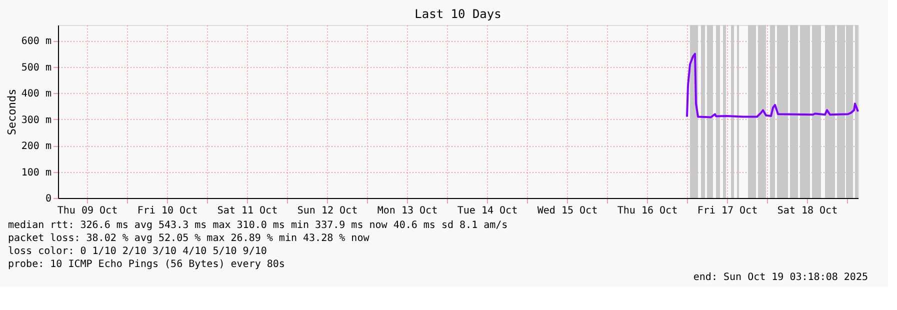 This screenshot has width=897, height=310. I want to click on y-tick-label: 600 m, so click(36, 42).